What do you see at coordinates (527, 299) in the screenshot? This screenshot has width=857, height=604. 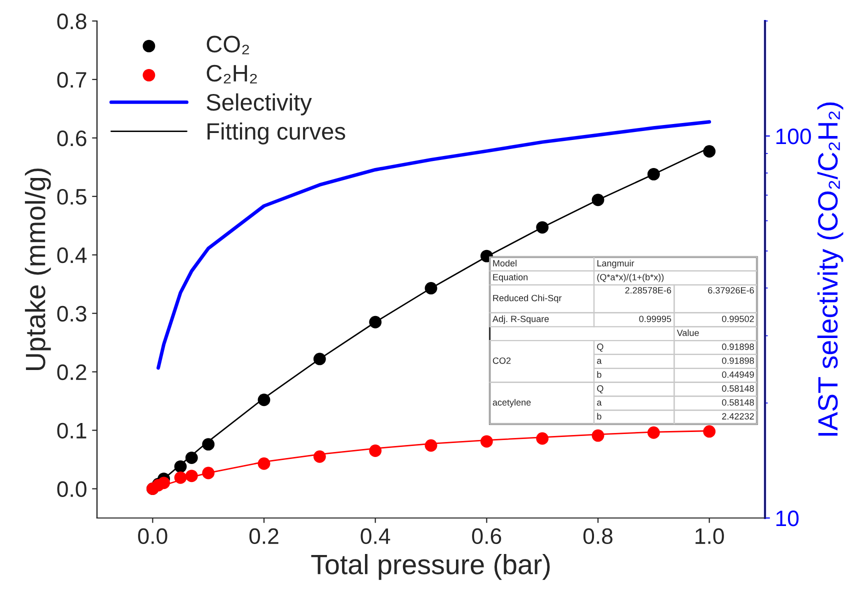 I see `annotation: Reduced Chi-Sqr` at bounding box center [527, 299].